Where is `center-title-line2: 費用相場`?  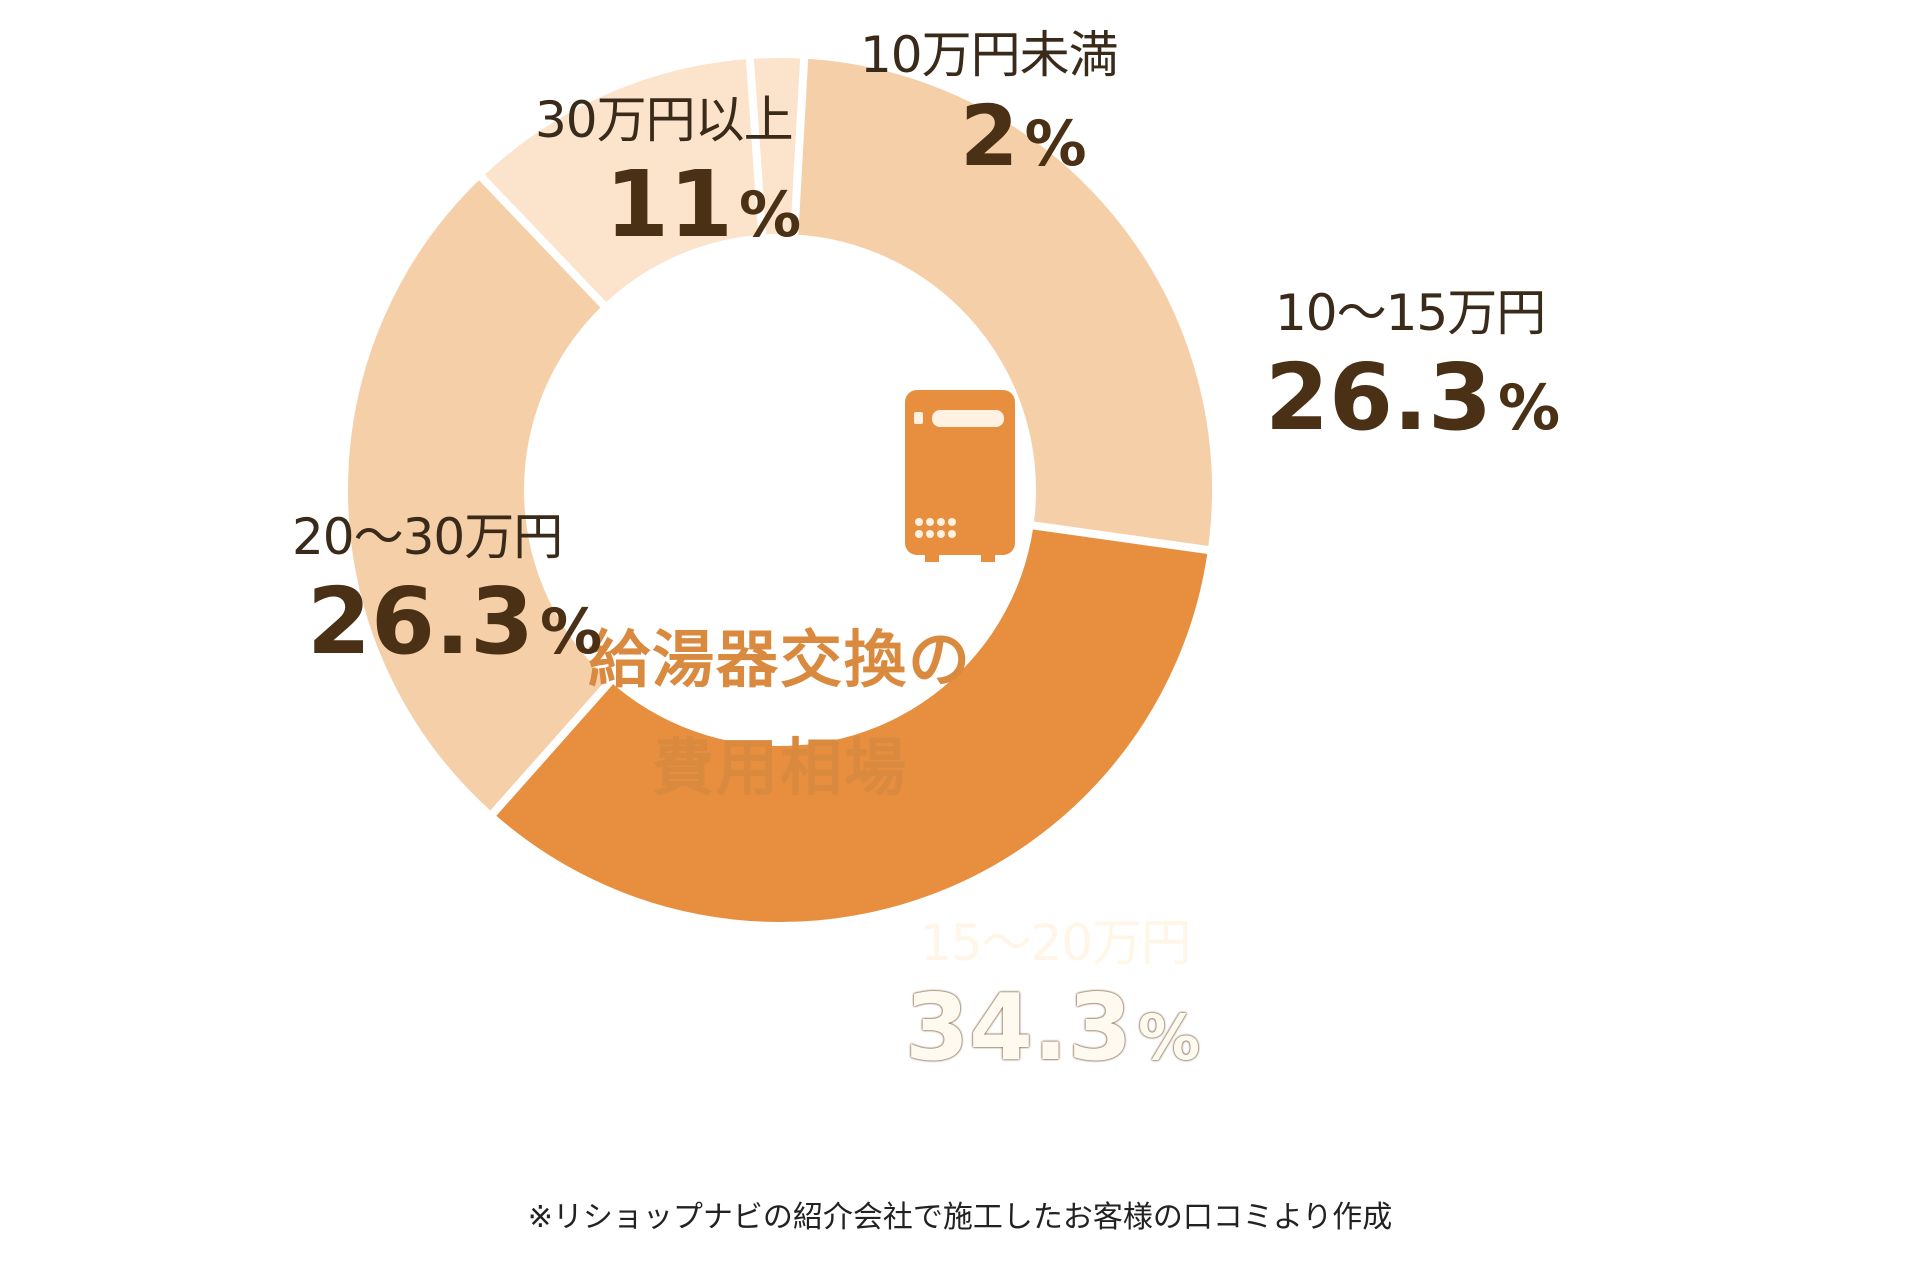
center-title-line2: 費用相場 is located at coordinates (780, 767).